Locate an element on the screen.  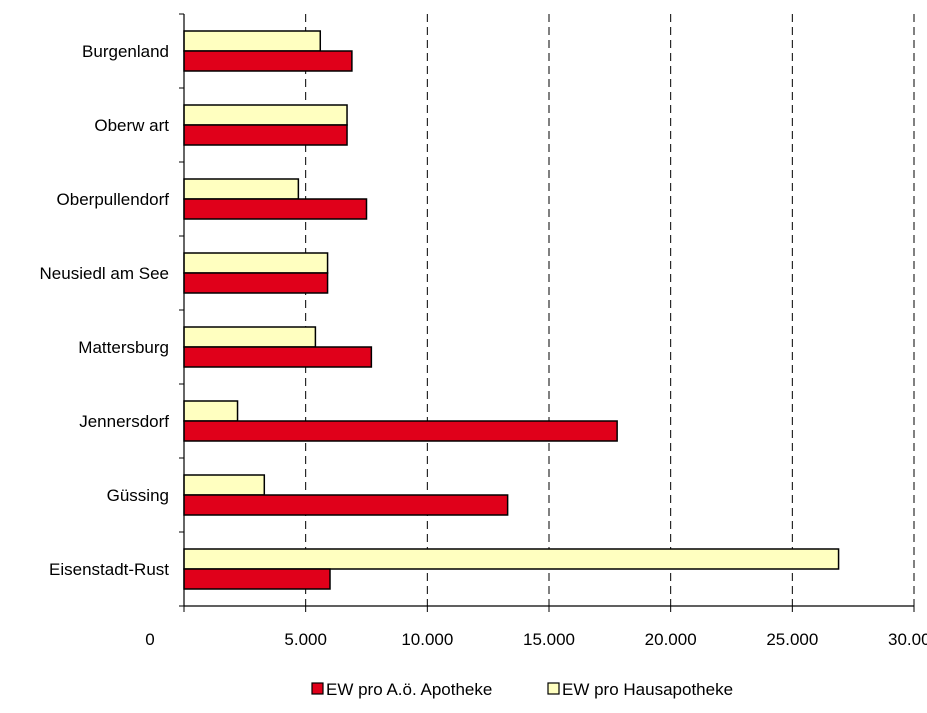
legend-swatch-apotheke is located at coordinates (317, 688).